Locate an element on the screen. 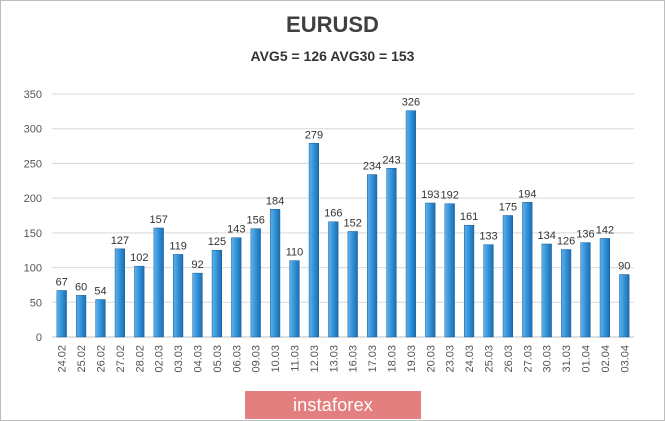 This screenshot has width=665, height=421. data-label: 193 is located at coordinates (430, 195).